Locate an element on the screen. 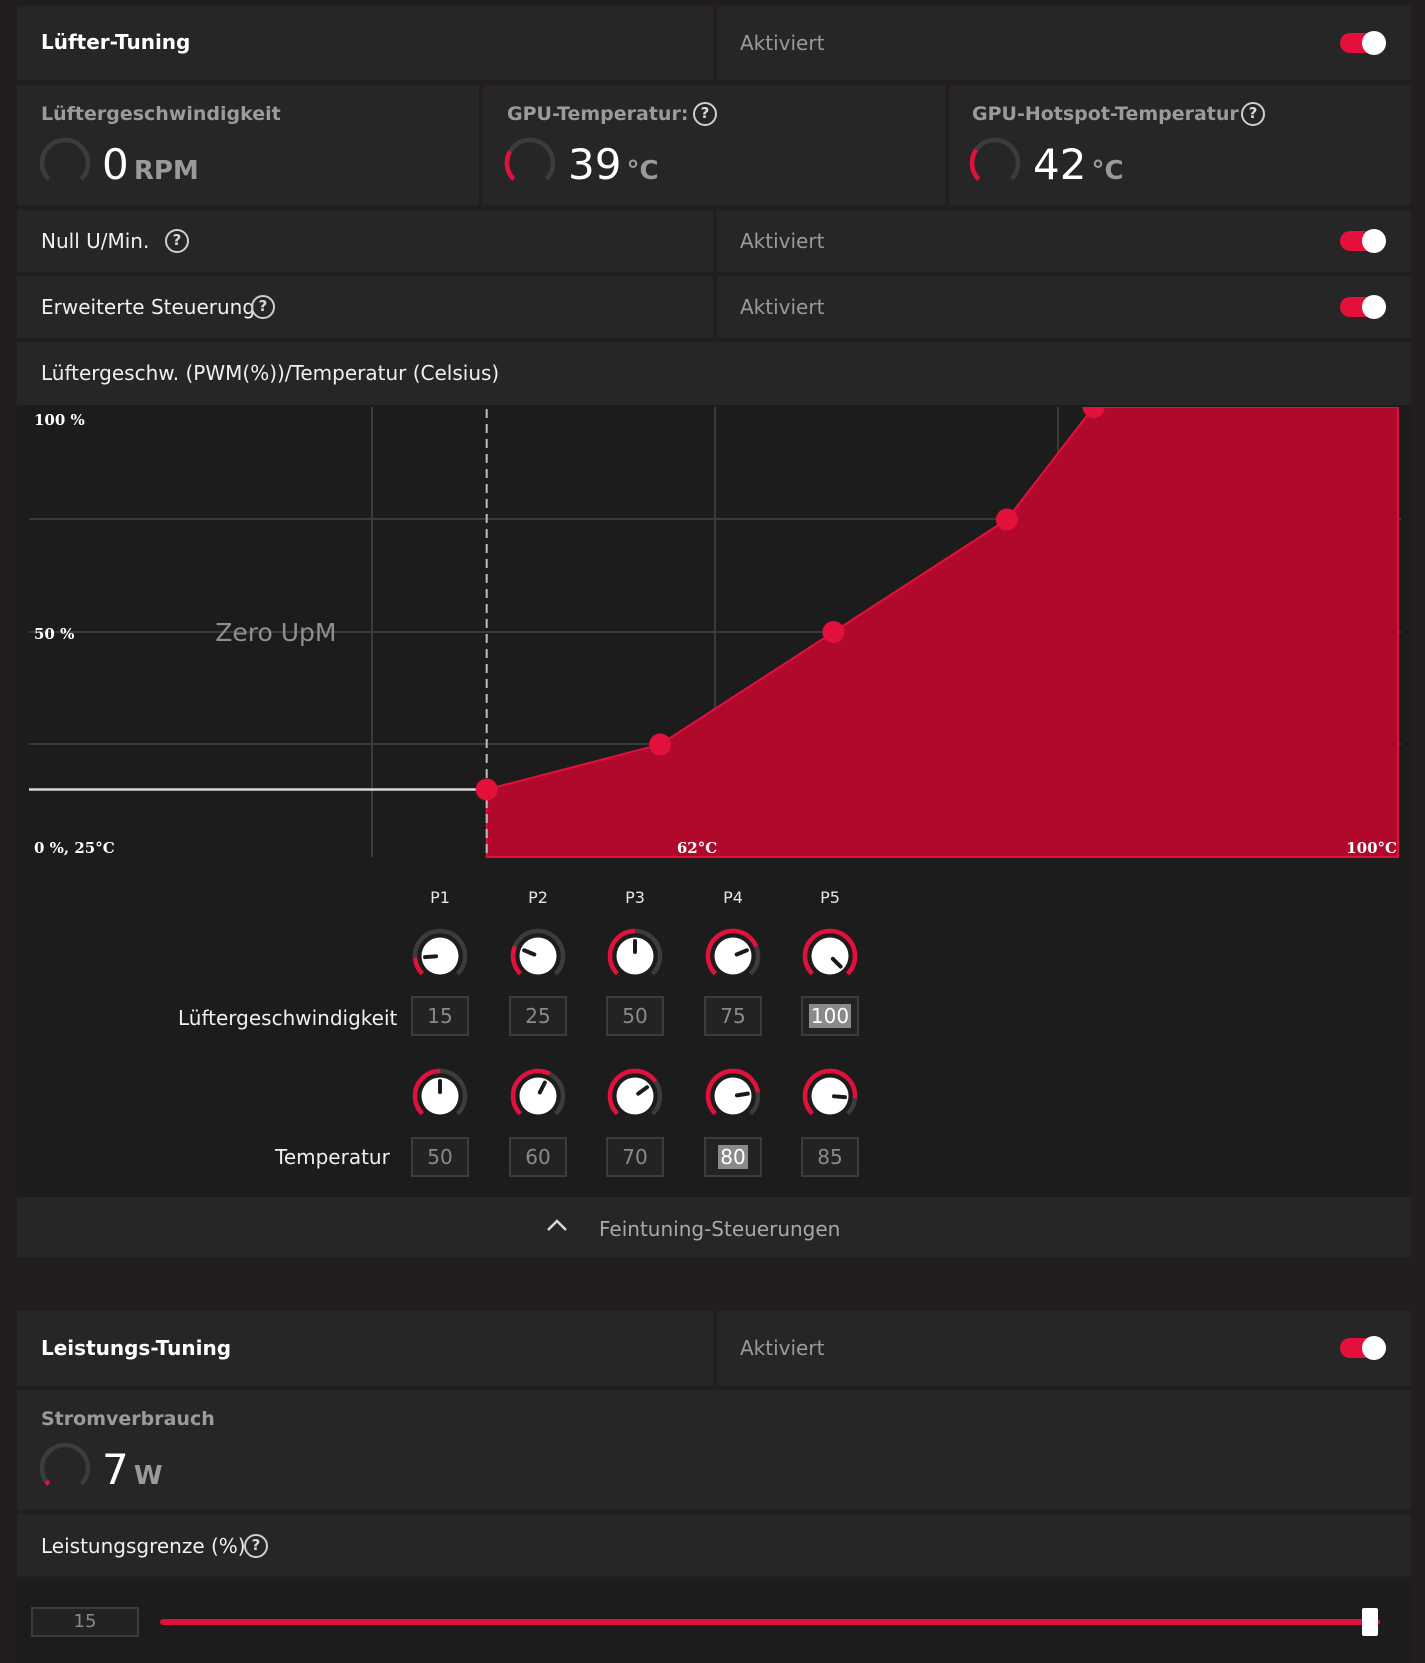  gpu-temp-help-icon: ? is located at coordinates (705, 114).